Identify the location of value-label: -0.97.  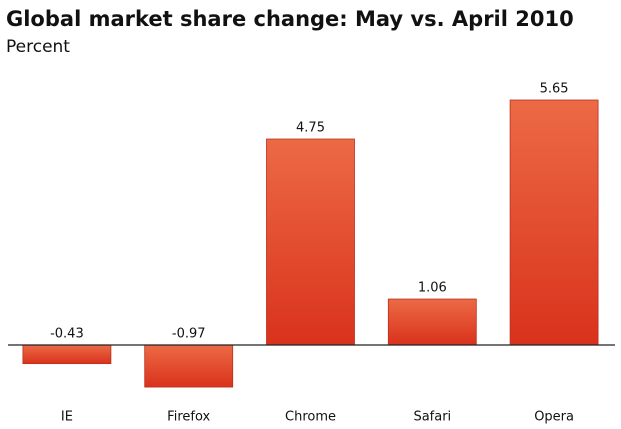
(189, 334).